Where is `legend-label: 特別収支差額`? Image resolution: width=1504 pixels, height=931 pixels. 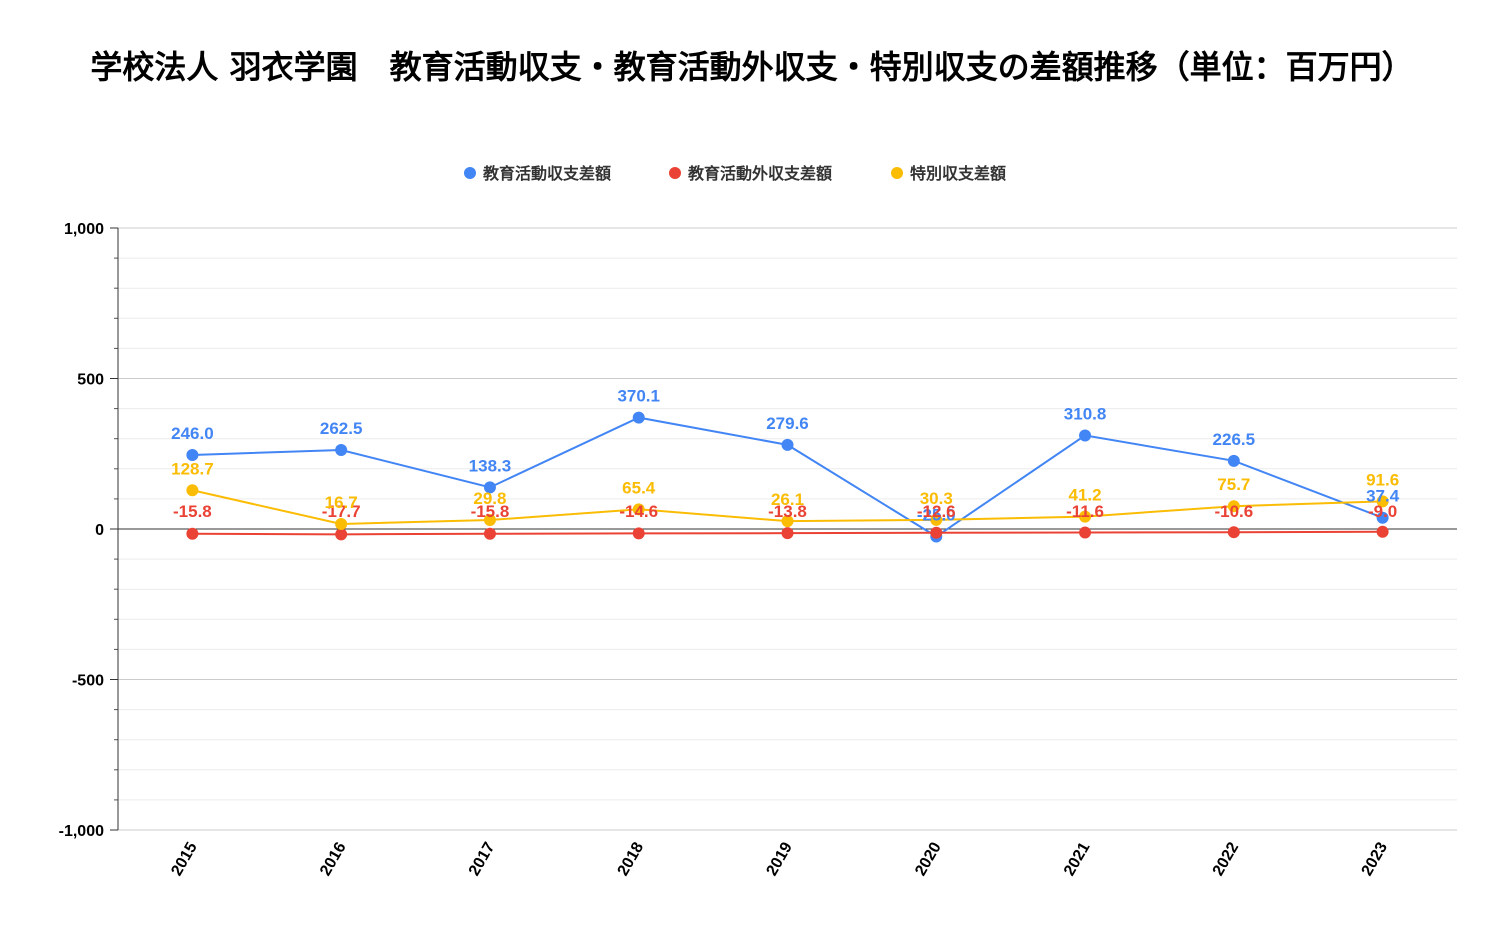
legend-label: 特別収支差額 is located at coordinates (958, 173).